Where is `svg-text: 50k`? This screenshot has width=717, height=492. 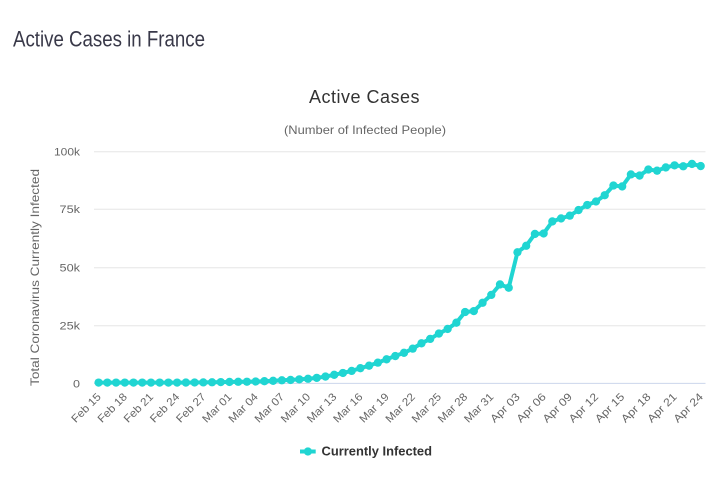 svg-text: 50k is located at coordinates (70, 269).